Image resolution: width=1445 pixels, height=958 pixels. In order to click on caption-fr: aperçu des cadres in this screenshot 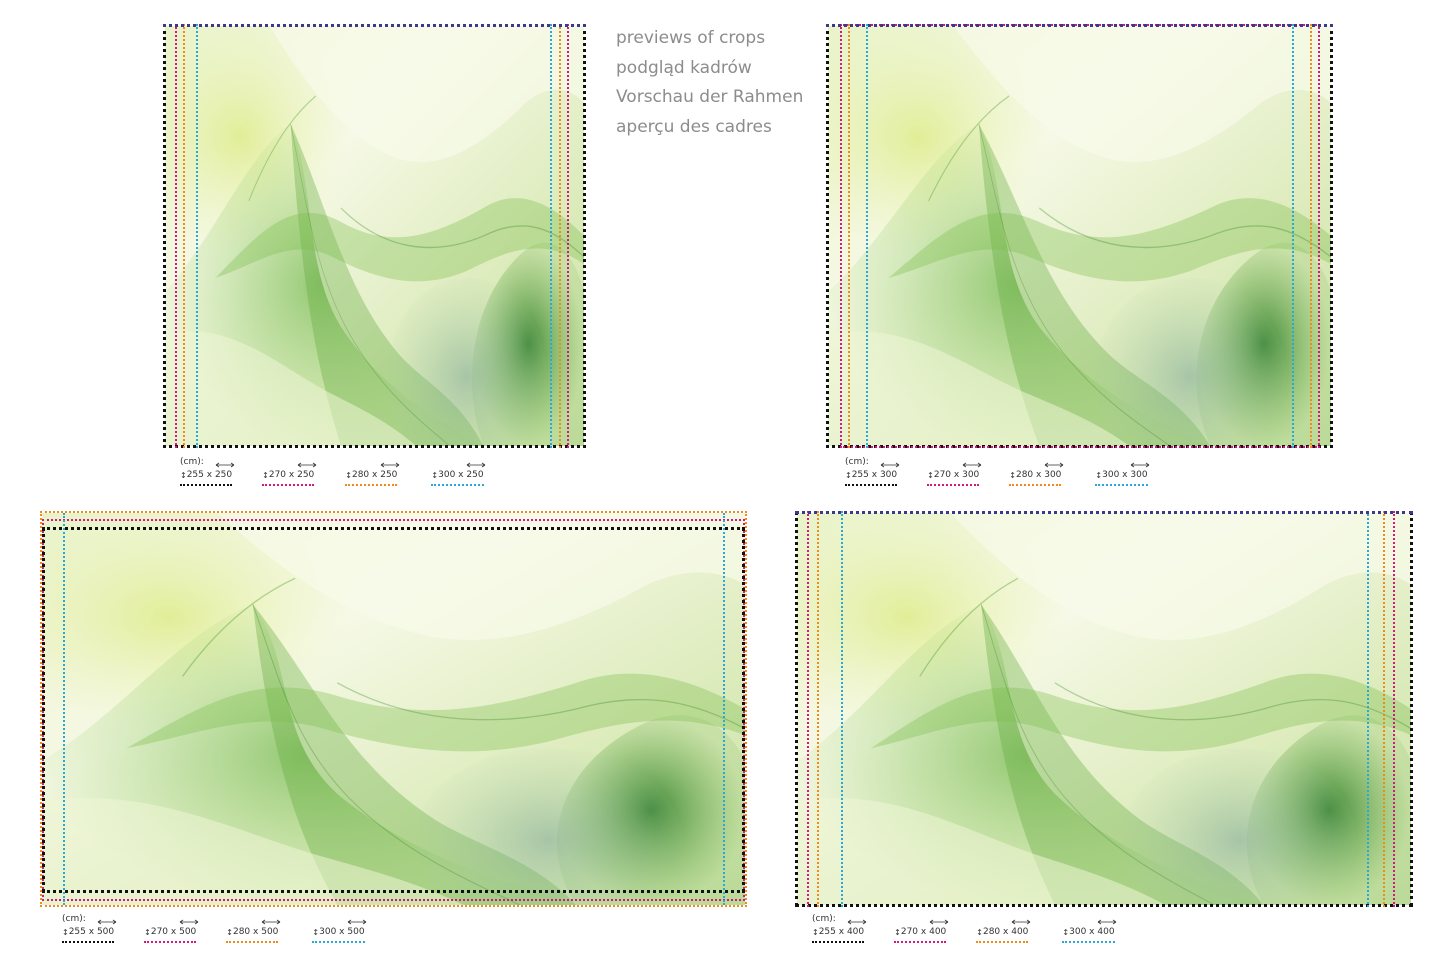, I will do `click(694, 126)`.